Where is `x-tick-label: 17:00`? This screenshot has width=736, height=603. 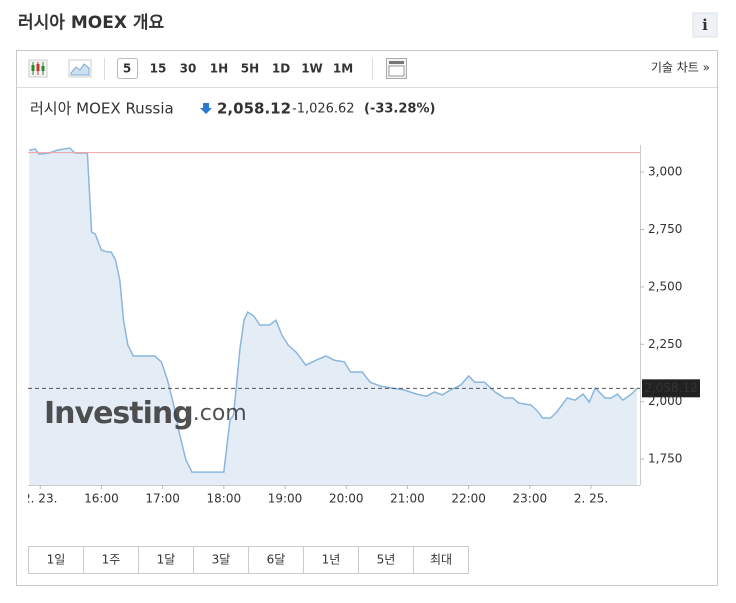
x-tick-label: 17:00 is located at coordinates (162, 499).